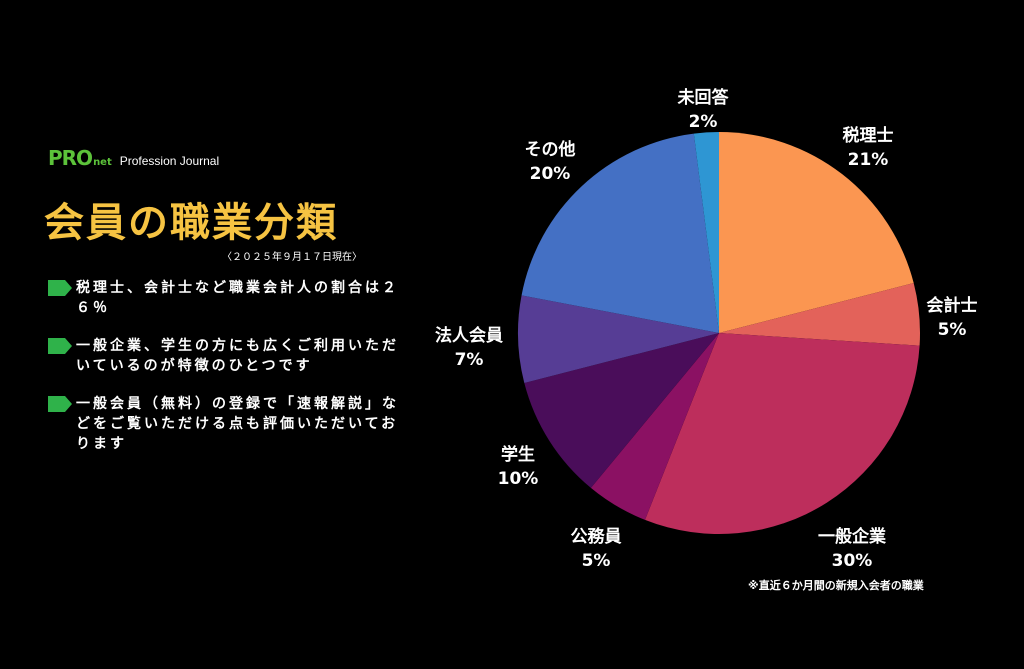  I want to click on slice-label: 未回答, so click(703, 97).